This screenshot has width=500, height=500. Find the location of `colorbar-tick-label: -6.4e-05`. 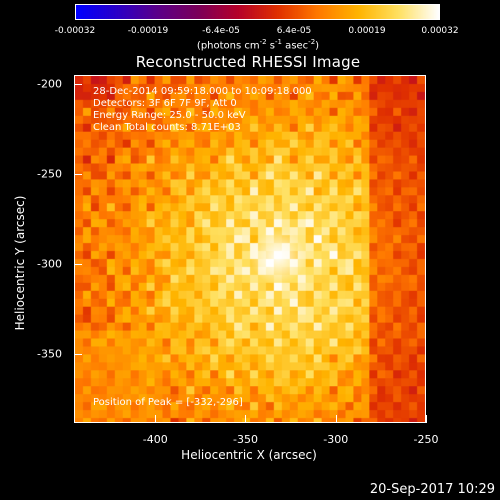

colorbar-tick-label: -6.4e-05 is located at coordinates (221, 31).